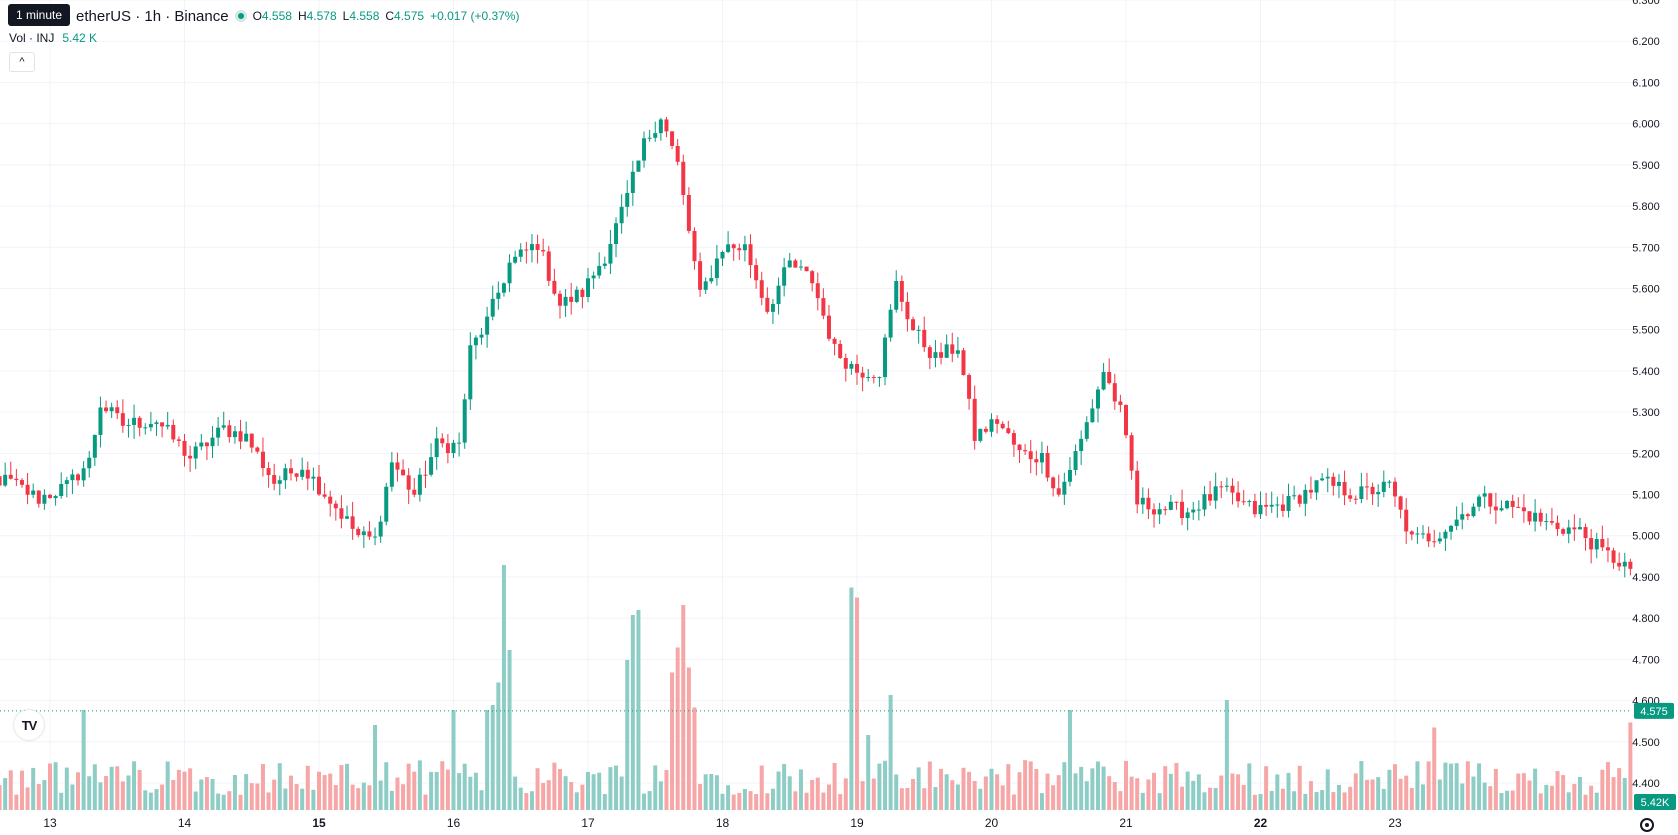 The width and height of the screenshot is (1678, 835). I want to click on time-axis: 13 14 15 16 17 18 19 20 21 22 23, so click(722, 823).